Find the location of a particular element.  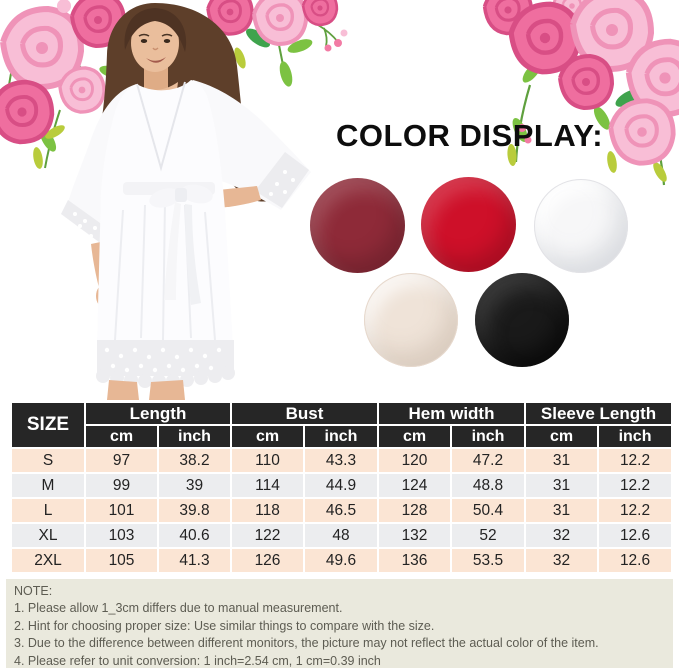

note-title: NOTE: is located at coordinates (33, 591).